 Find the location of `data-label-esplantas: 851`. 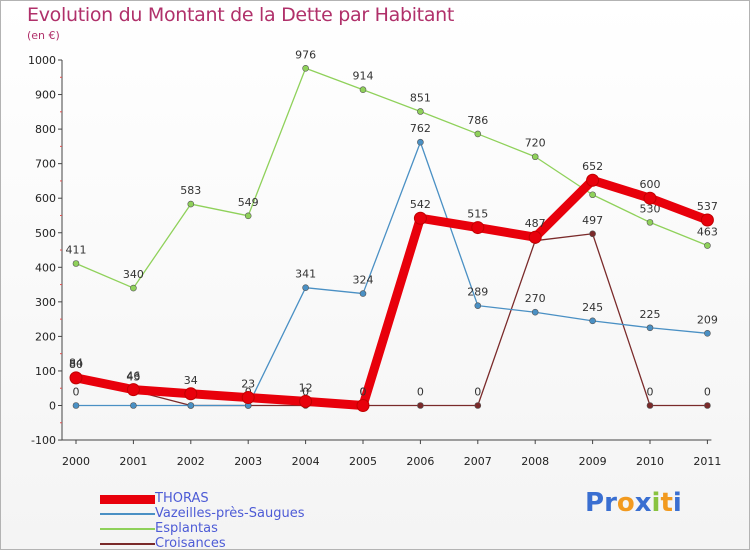

data-label-esplantas: 851 is located at coordinates (420, 97).